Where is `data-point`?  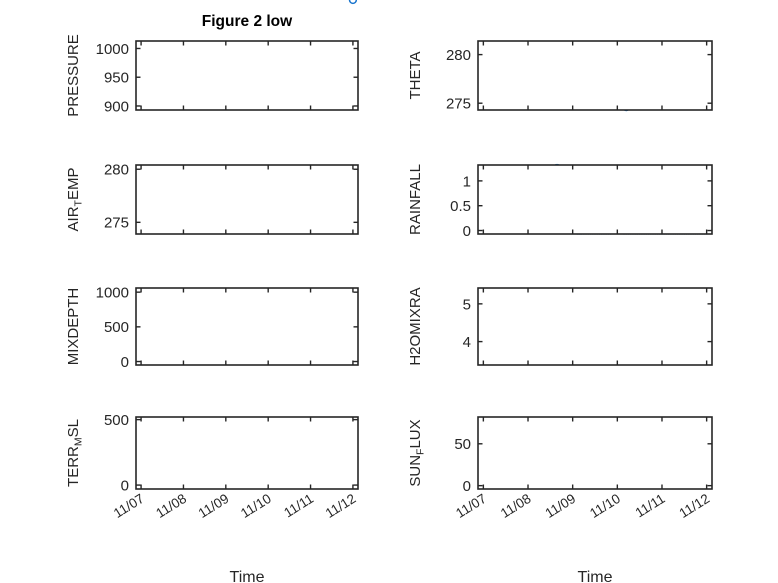 data-point is located at coordinates (353, 2).